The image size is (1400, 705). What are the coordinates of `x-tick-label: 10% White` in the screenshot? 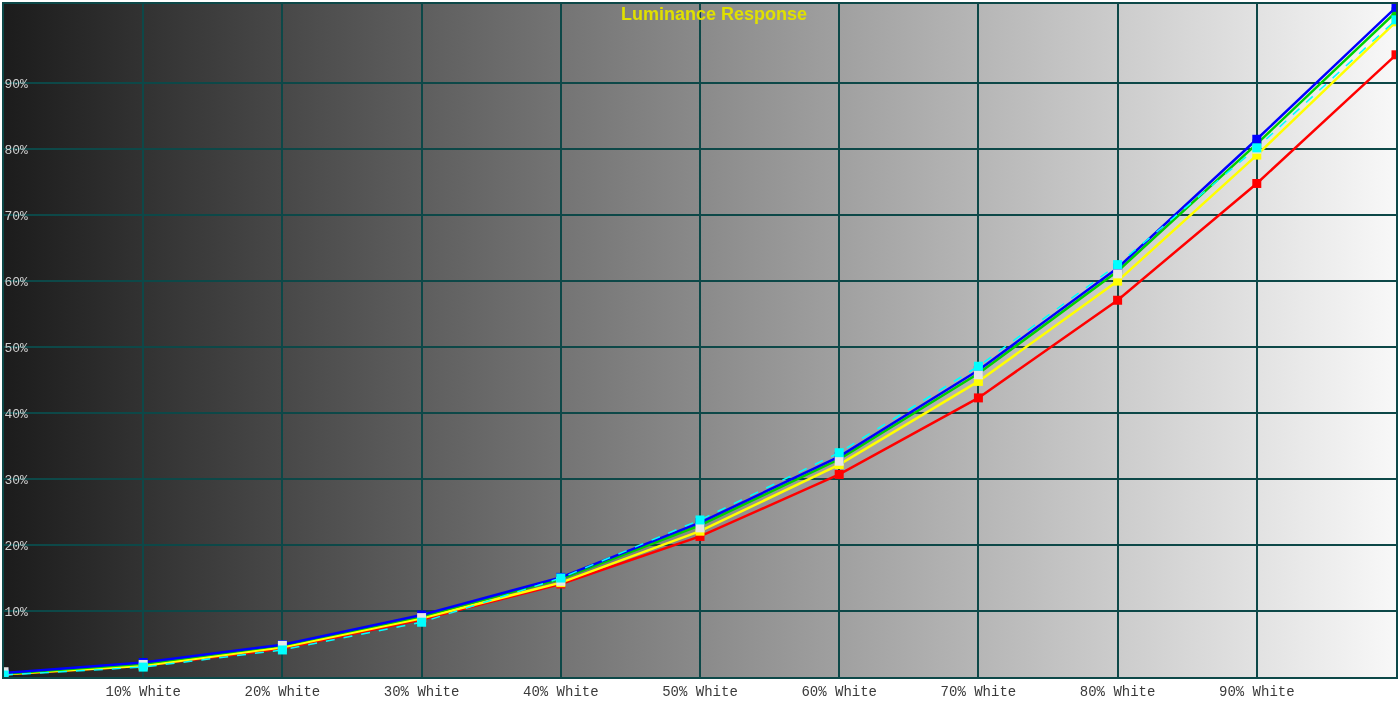 It's located at (143, 691).